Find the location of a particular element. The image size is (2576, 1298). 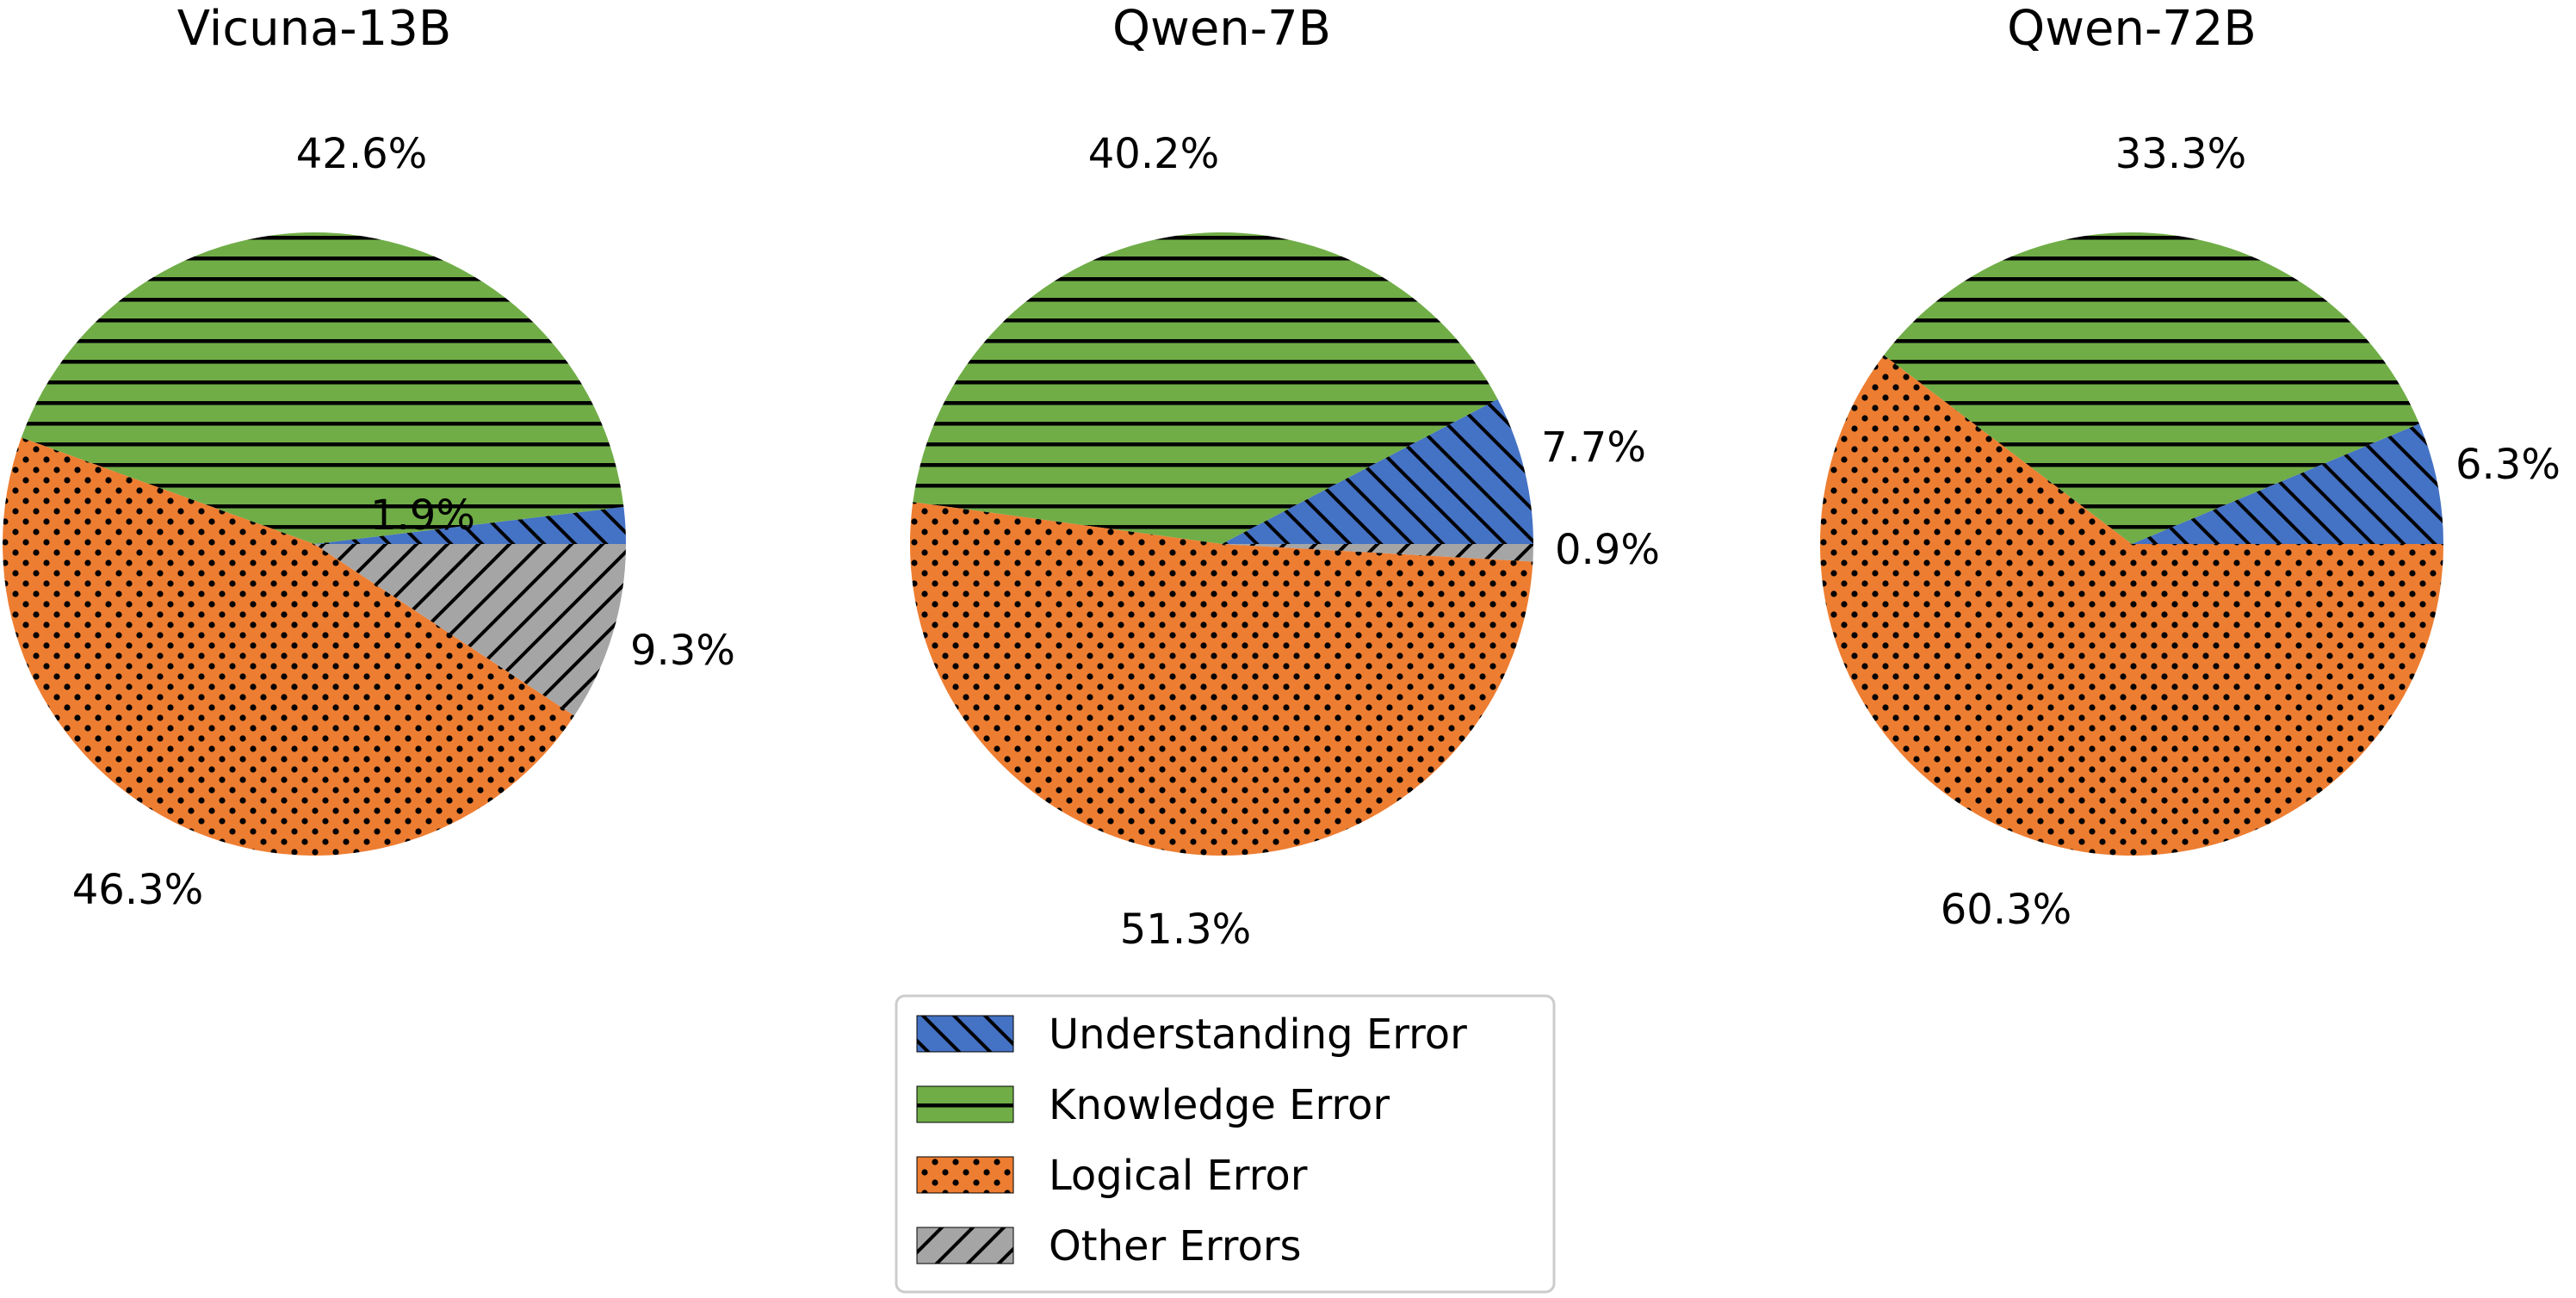

slice-label-understanding: 1.9% is located at coordinates (422, 515).